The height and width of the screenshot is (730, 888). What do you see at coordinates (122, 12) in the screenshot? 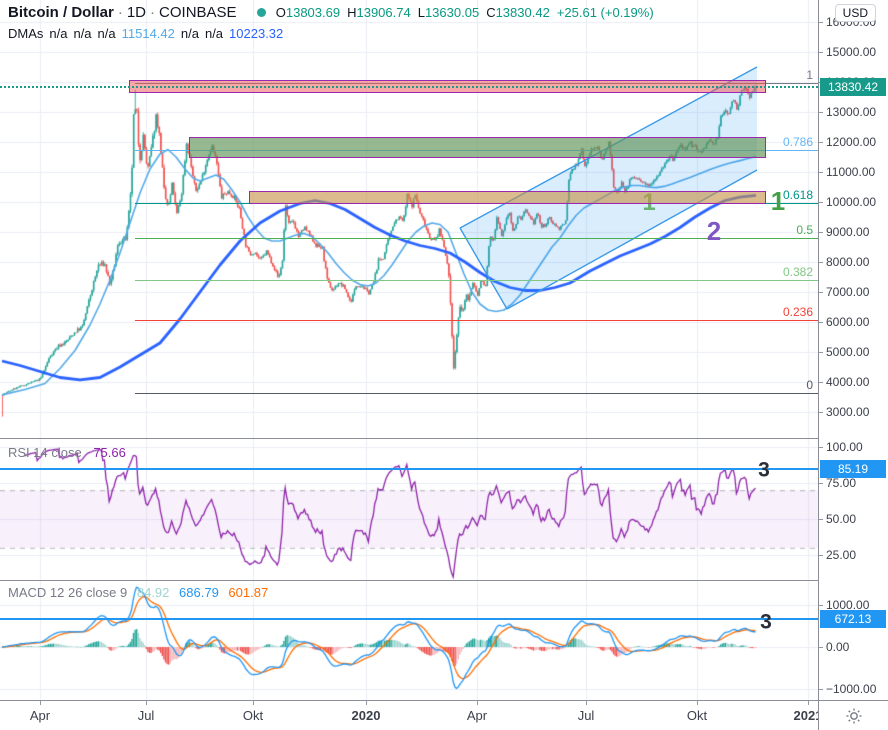
I see `symbol-title: Bitcoin / Dollar · 1D · COINBASE` at bounding box center [122, 12].